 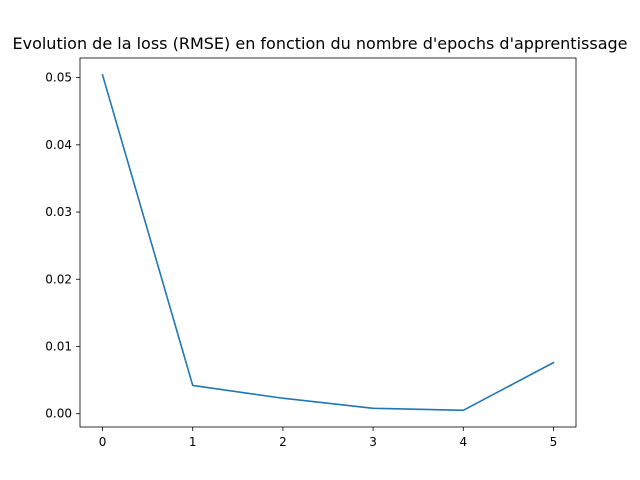 What do you see at coordinates (193, 442) in the screenshot?
I see `x-tick-label: 1` at bounding box center [193, 442].